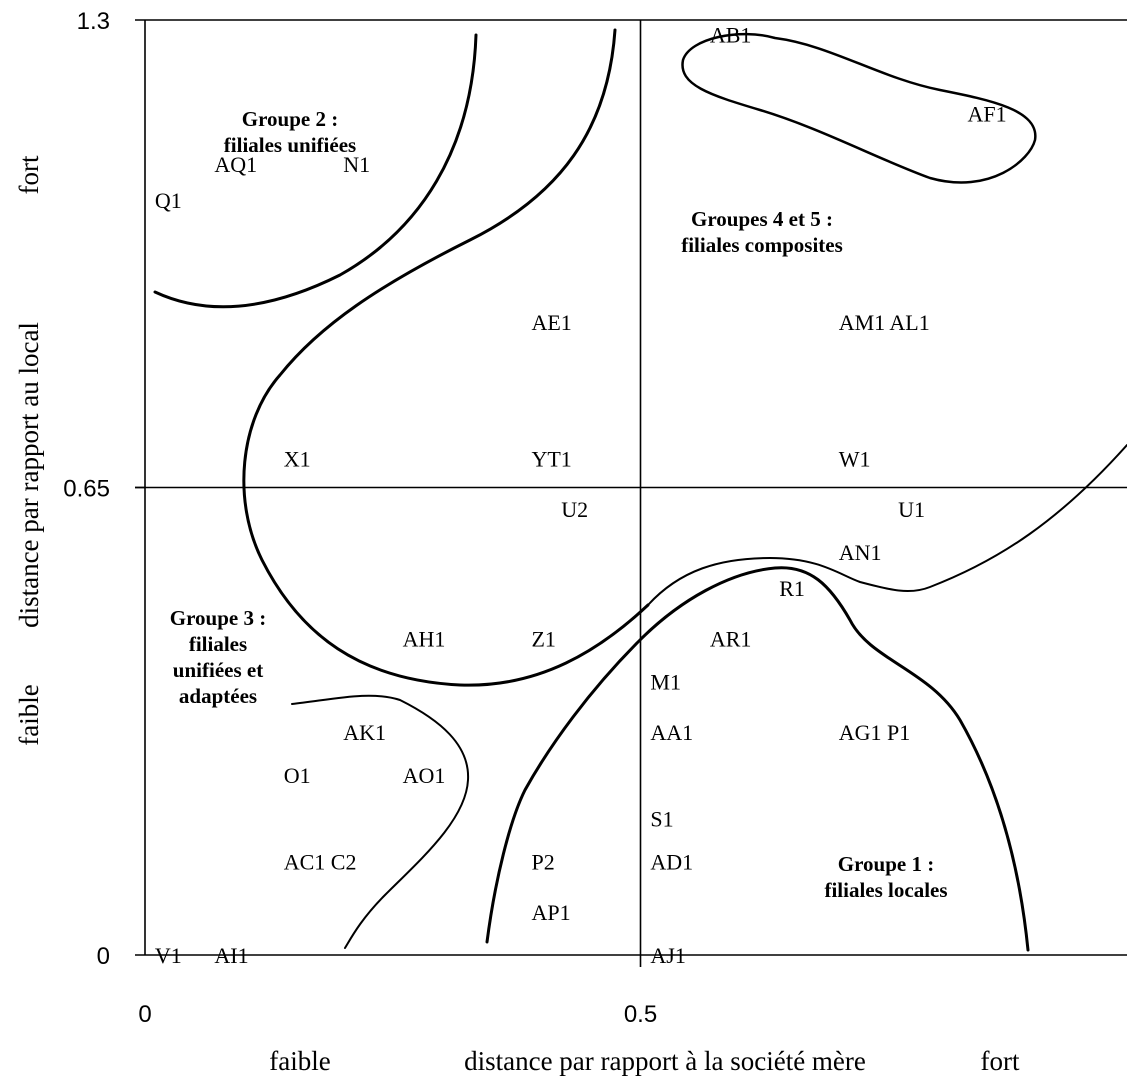  I want to click on data-point-label: R1, so click(792, 588).